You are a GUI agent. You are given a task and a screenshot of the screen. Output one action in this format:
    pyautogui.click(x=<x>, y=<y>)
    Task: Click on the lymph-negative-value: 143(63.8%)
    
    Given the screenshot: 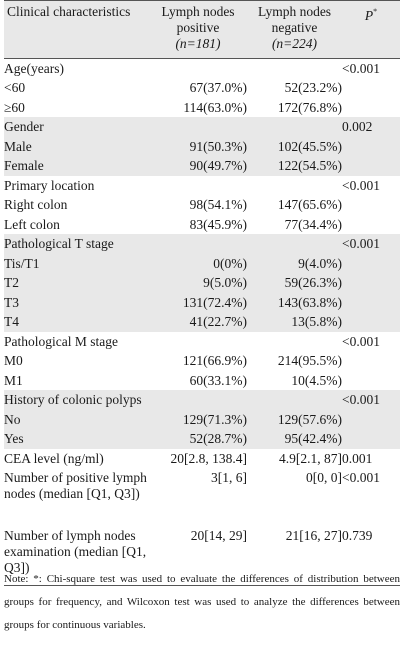 What is the action you would take?
    pyautogui.click(x=309, y=302)
    